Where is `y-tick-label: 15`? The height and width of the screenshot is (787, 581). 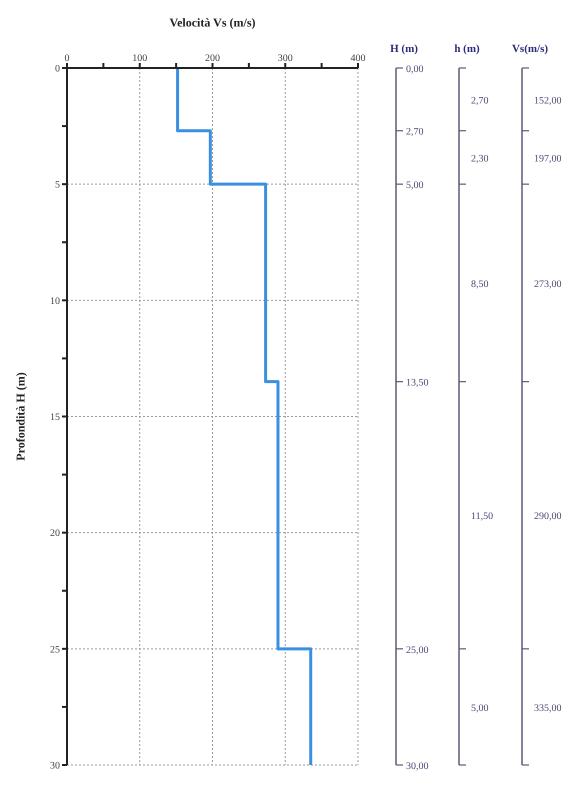 y-tick-label: 15 is located at coordinates (55, 418).